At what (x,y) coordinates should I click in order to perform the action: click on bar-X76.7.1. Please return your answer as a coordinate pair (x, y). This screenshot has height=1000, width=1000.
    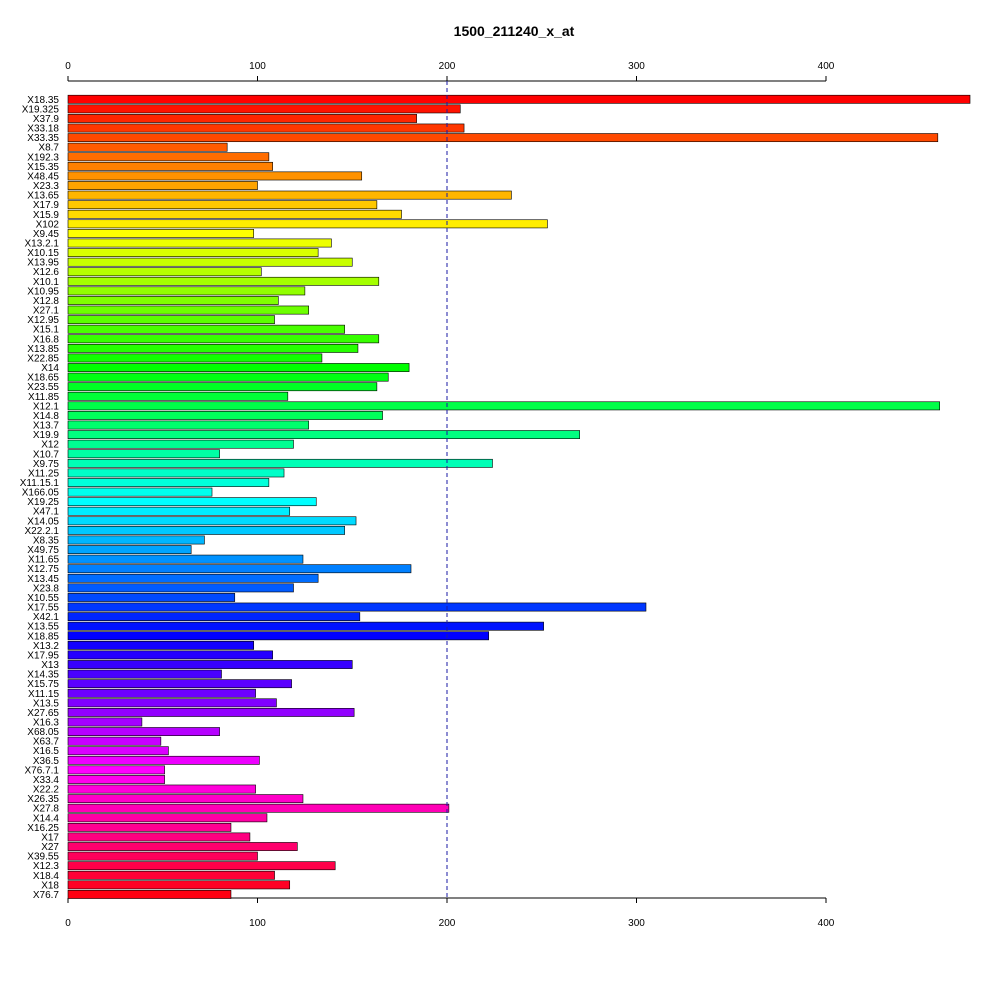
    Looking at the image, I should click on (116, 770).